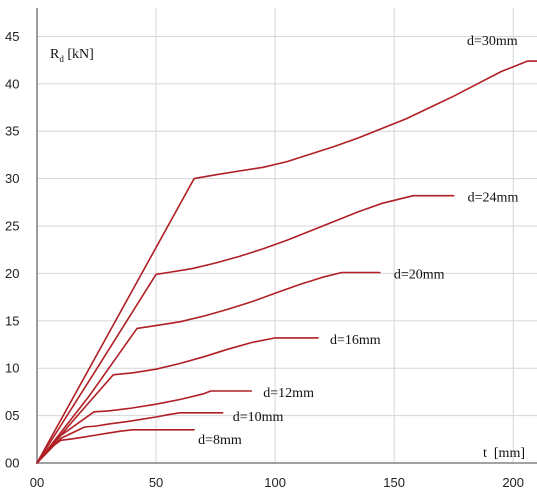 Image resolution: width=537 pixels, height=489 pixels. What do you see at coordinates (12, 463) in the screenshot?
I see `y-tick-label: 00` at bounding box center [12, 463].